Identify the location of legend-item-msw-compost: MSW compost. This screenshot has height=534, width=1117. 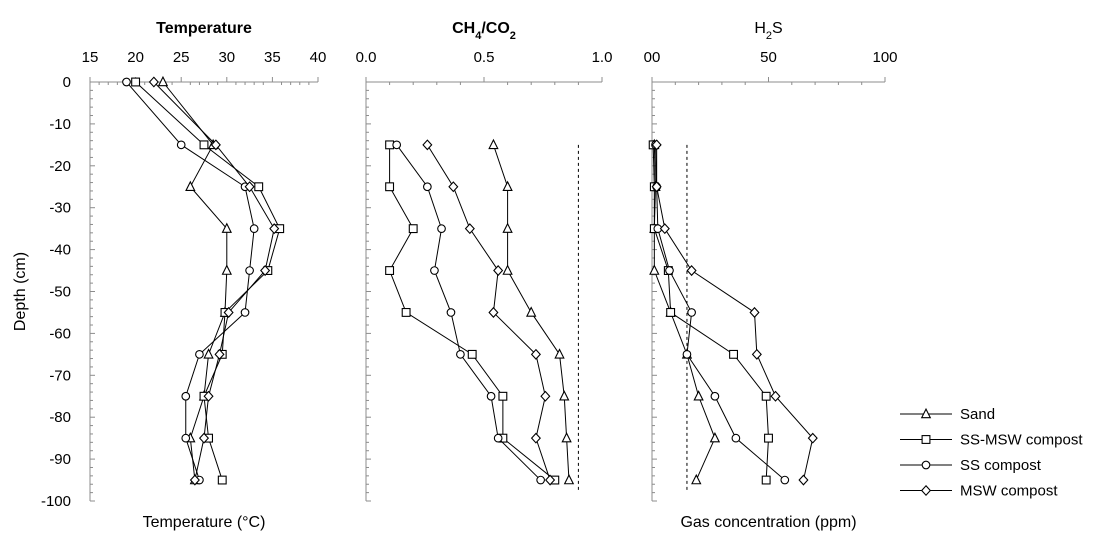
(979, 491).